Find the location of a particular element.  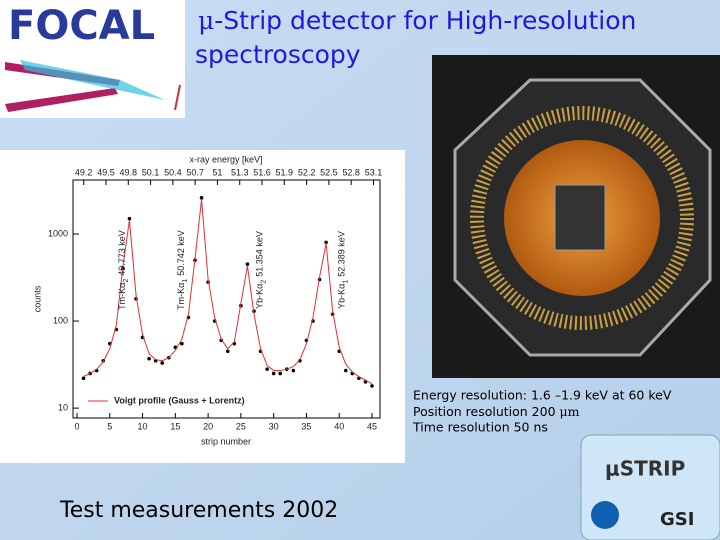

x2-axis-label: x-ray energy [keV] is located at coordinates (225, 159).